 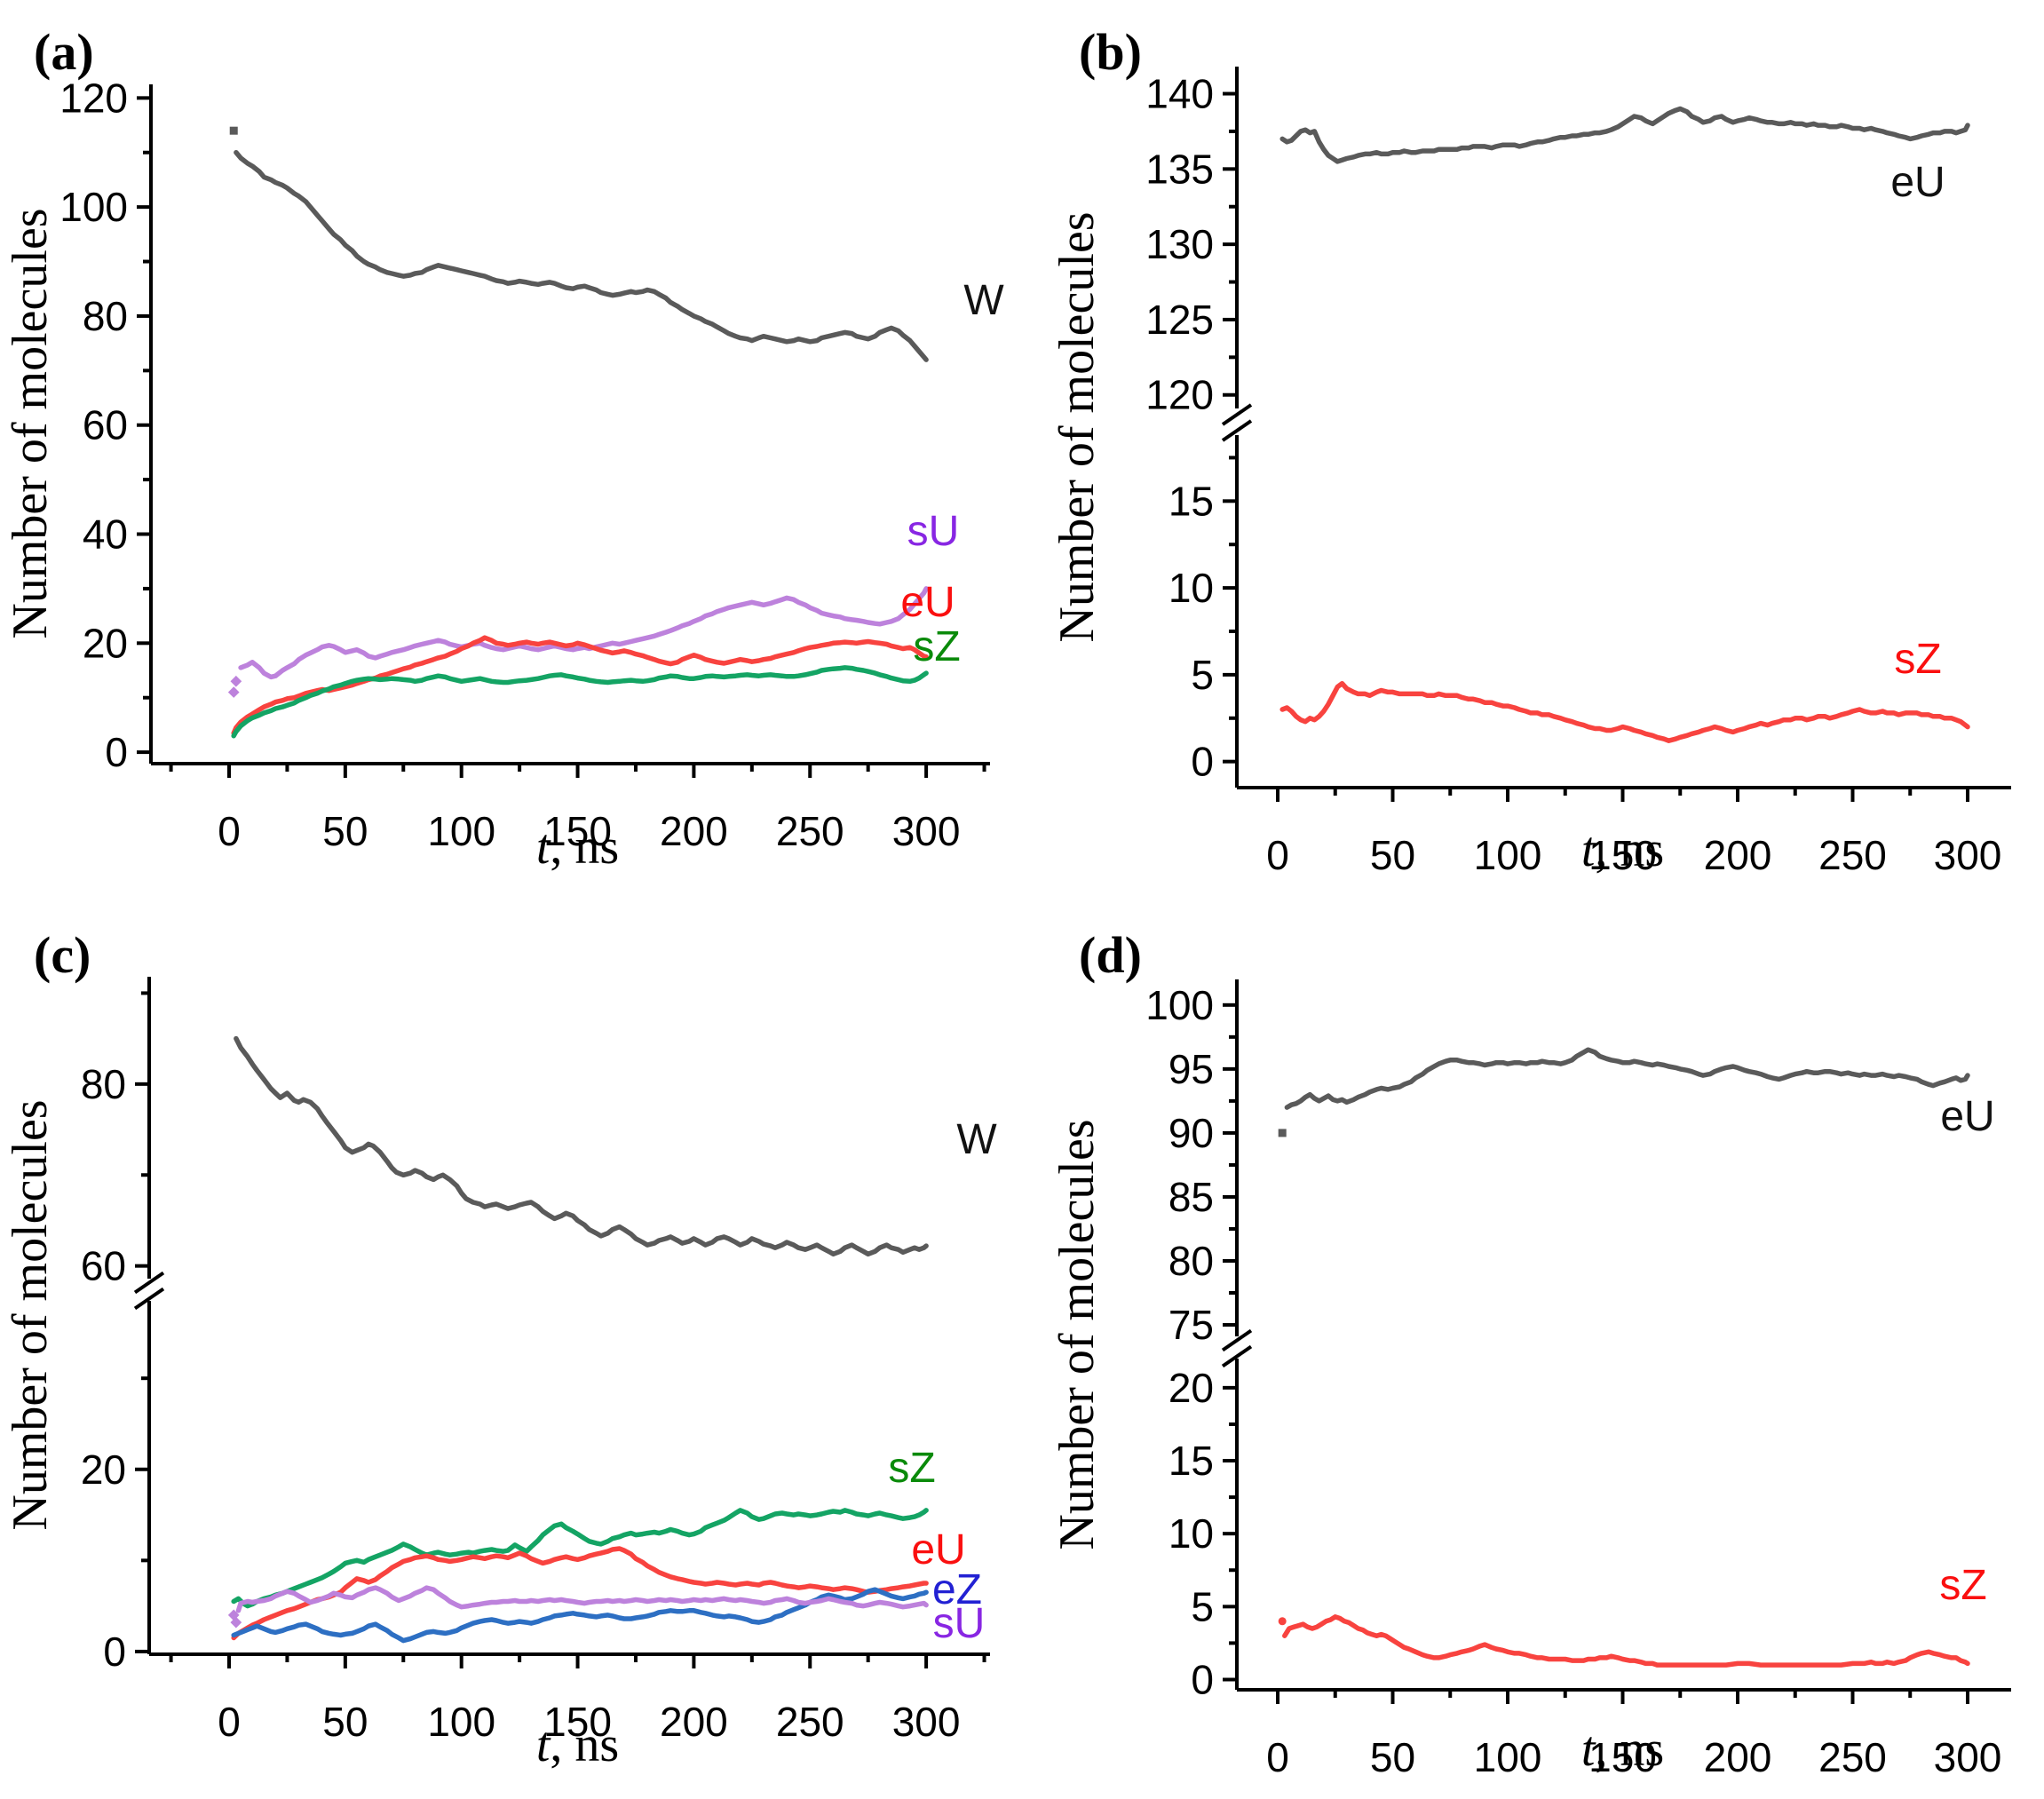 What do you see at coordinates (62, 955) in the screenshot?
I see `panel-tag: (c)` at bounding box center [62, 955].